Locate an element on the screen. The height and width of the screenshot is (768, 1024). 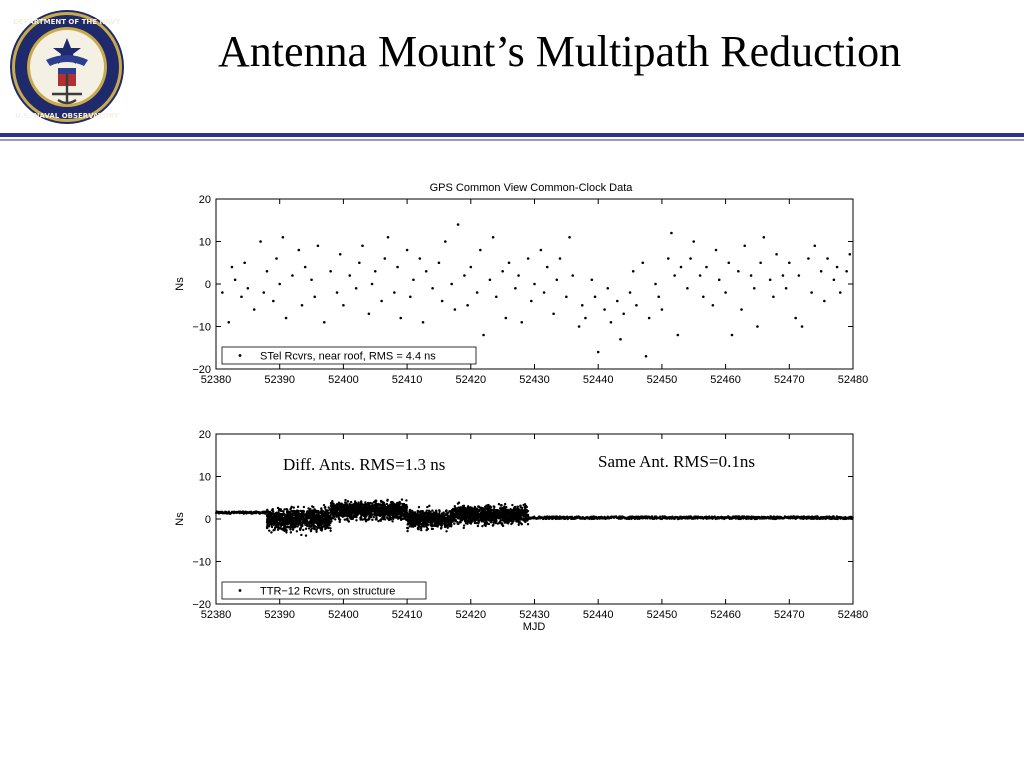
chart1-xtick-label: 52450 is located at coordinates (662, 380).